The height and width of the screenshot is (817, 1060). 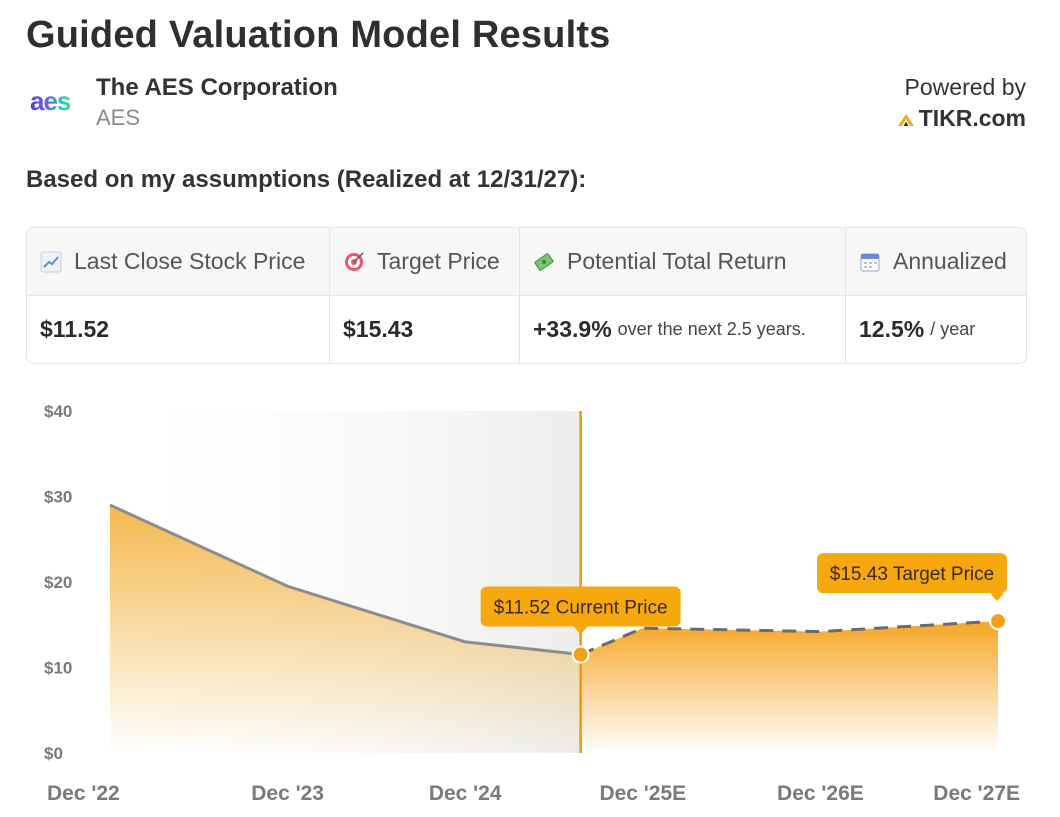 What do you see at coordinates (217, 87) in the screenshot?
I see `company-name: The AES Corporation` at bounding box center [217, 87].